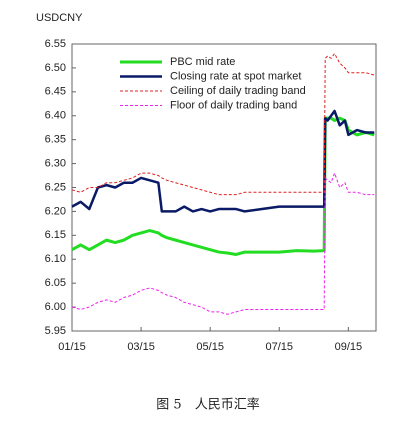  What do you see at coordinates (55, 331) in the screenshot?
I see `y-tick-label: 5.95` at bounding box center [55, 331].